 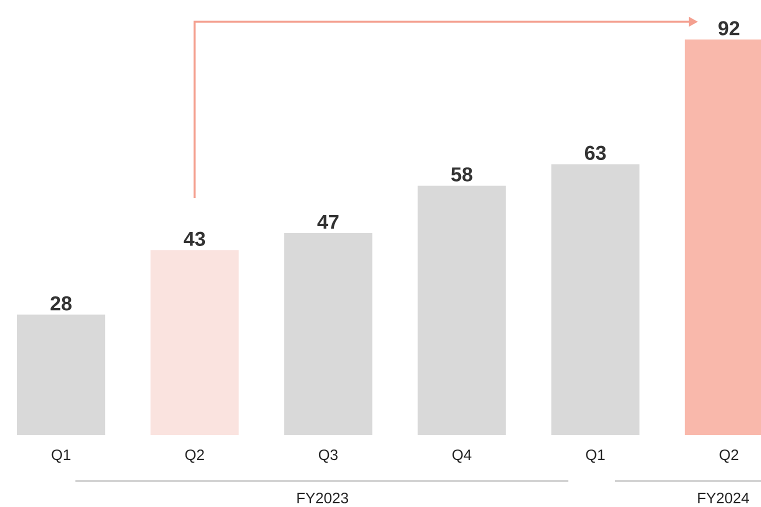 What do you see at coordinates (595, 153) in the screenshot?
I see `data-label: 63` at bounding box center [595, 153].